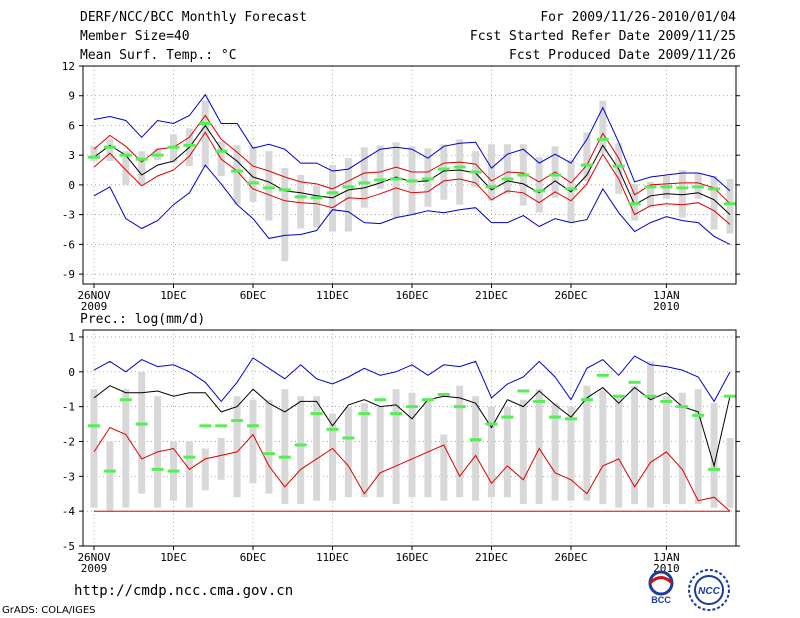  What do you see at coordinates (71, 337) in the screenshot?
I see `y-tick-label: 1` at bounding box center [71, 337].